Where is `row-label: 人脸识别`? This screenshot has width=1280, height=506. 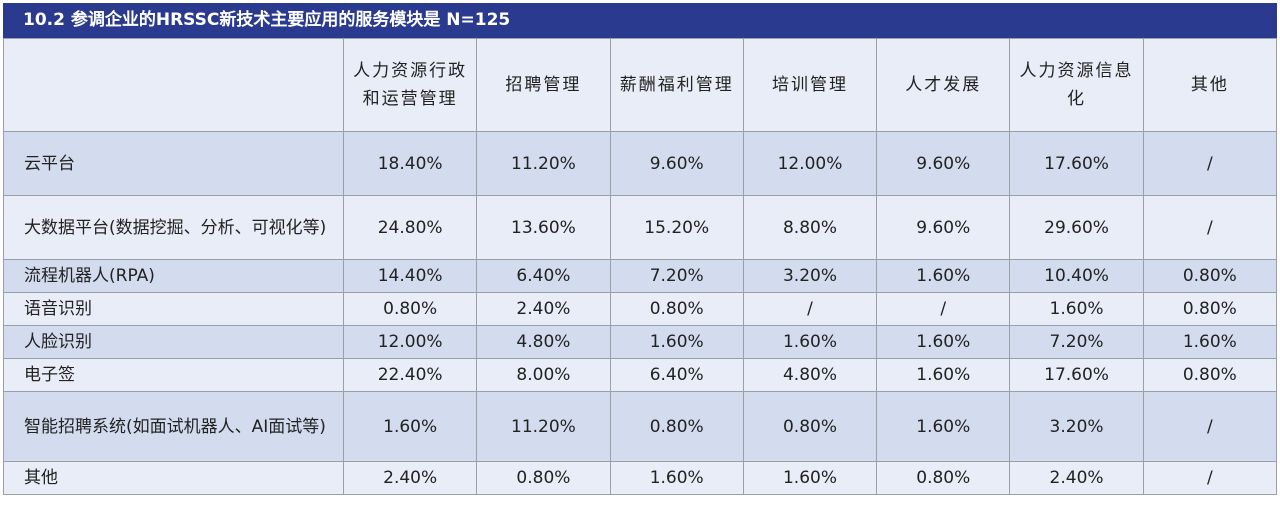
row-label: 人脸识别 is located at coordinates (173, 342).